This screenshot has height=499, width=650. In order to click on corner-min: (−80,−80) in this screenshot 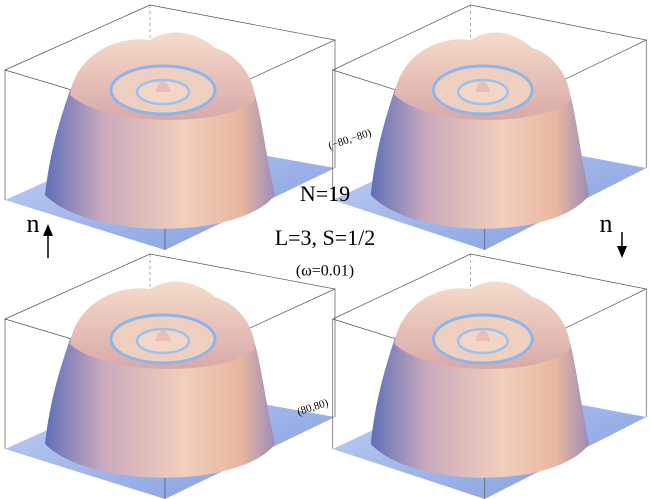, I will do `click(350, 139)`.